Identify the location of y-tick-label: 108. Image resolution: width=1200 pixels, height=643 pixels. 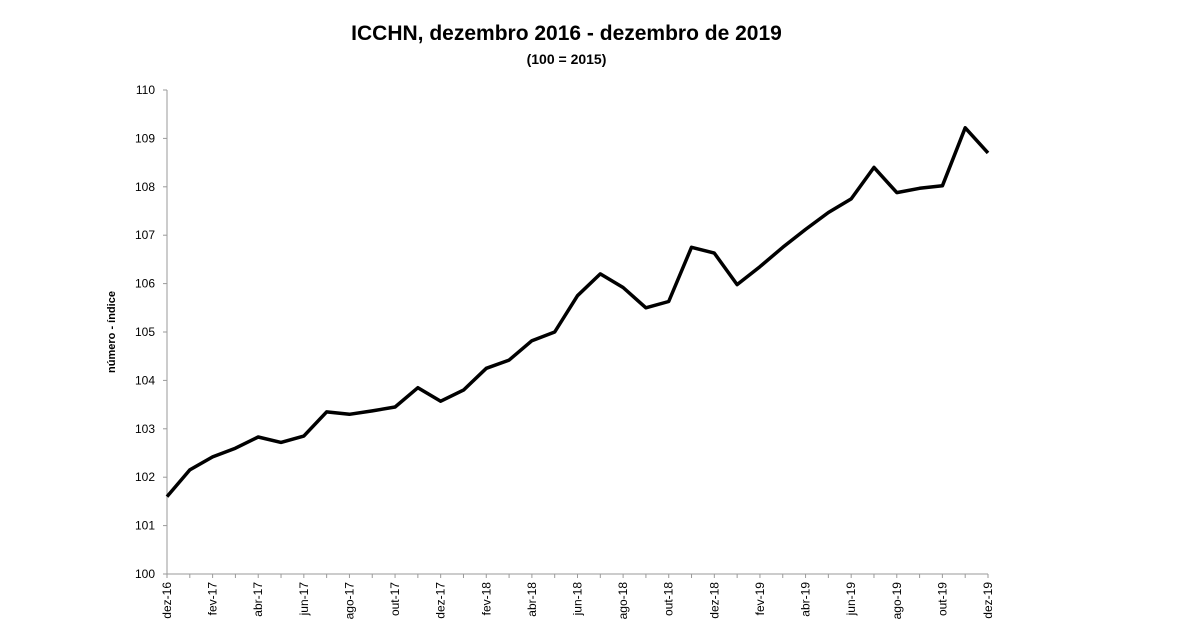
(145, 187).